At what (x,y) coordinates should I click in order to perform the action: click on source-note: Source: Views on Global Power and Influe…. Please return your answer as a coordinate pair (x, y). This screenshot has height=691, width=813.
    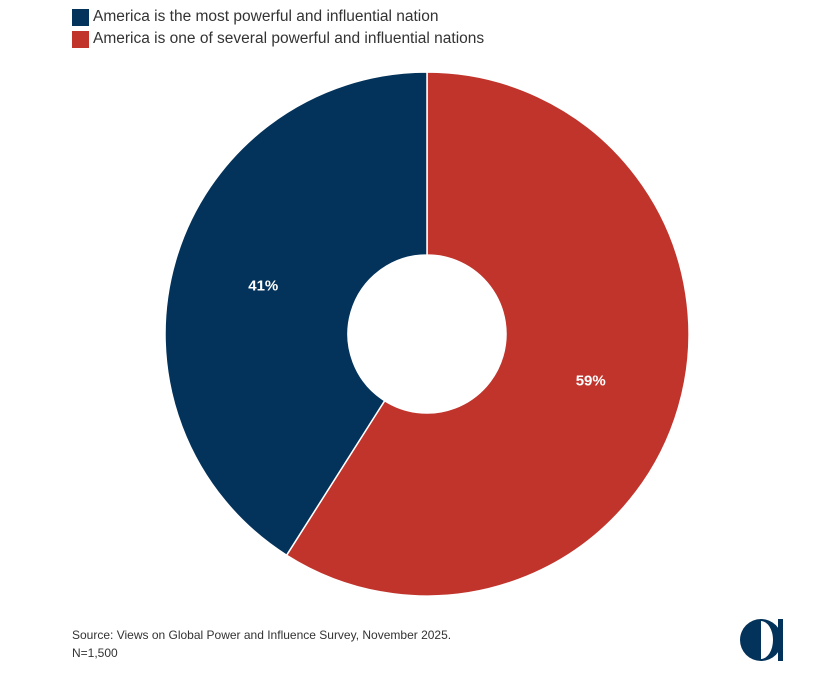
    Looking at the image, I should click on (262, 635).